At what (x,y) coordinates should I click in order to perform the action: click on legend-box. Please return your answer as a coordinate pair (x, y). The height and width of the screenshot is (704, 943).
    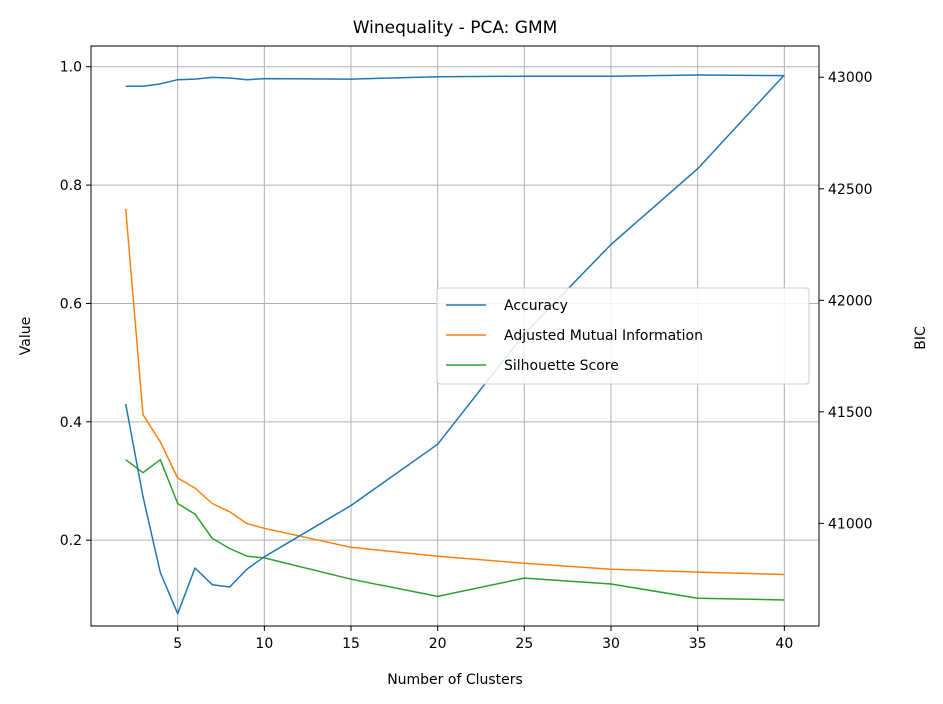
    Looking at the image, I should click on (623, 336).